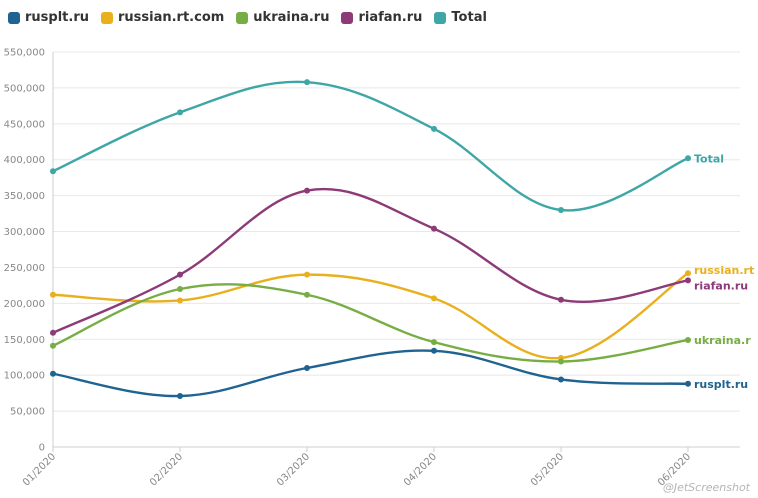 Image resolution: width=758 pixels, height=498 pixels. What do you see at coordinates (24, 160) in the screenshot?
I see `y-tick-label-8: 400,000` at bounding box center [24, 160].